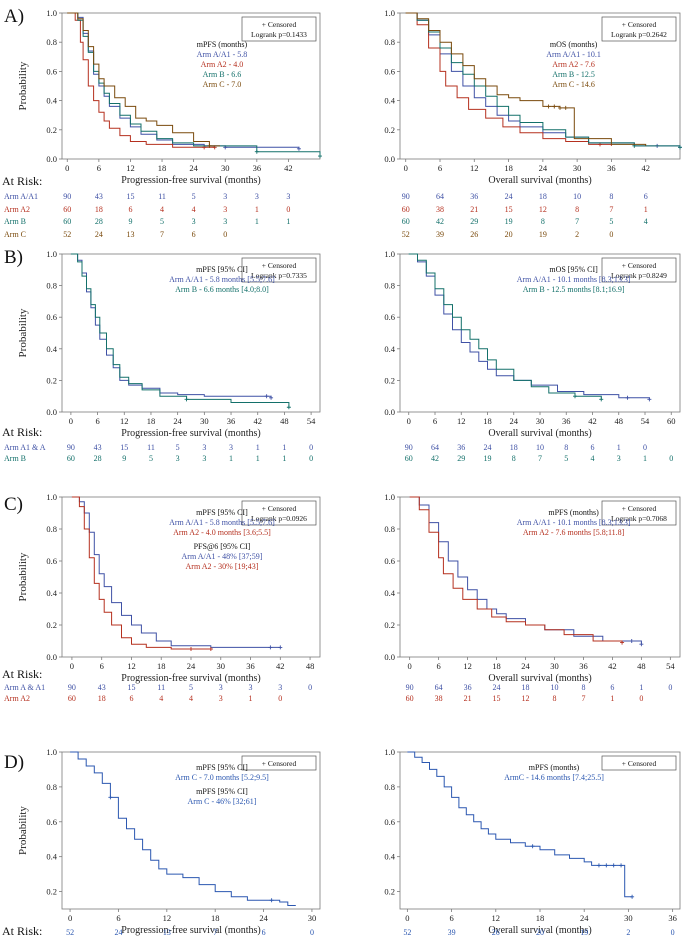  What do you see at coordinates (467, 666) in the screenshot?
I see `x-tick-label: 12` at bounding box center [467, 666].